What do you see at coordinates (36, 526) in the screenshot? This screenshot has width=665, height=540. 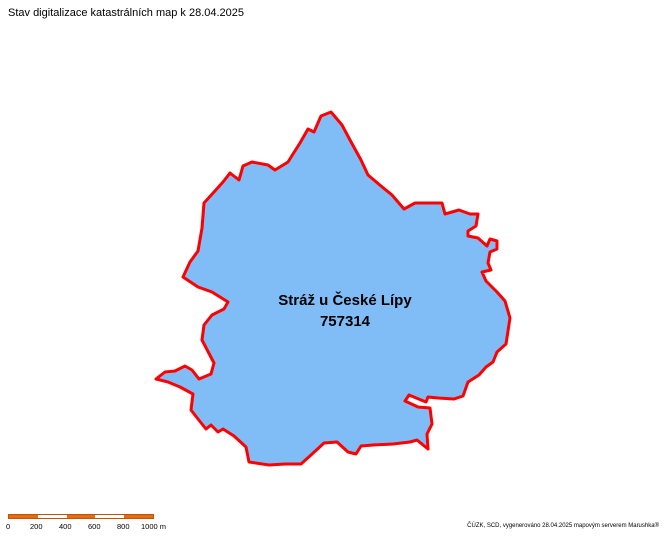 I see `scale-label: 200` at bounding box center [36, 526].